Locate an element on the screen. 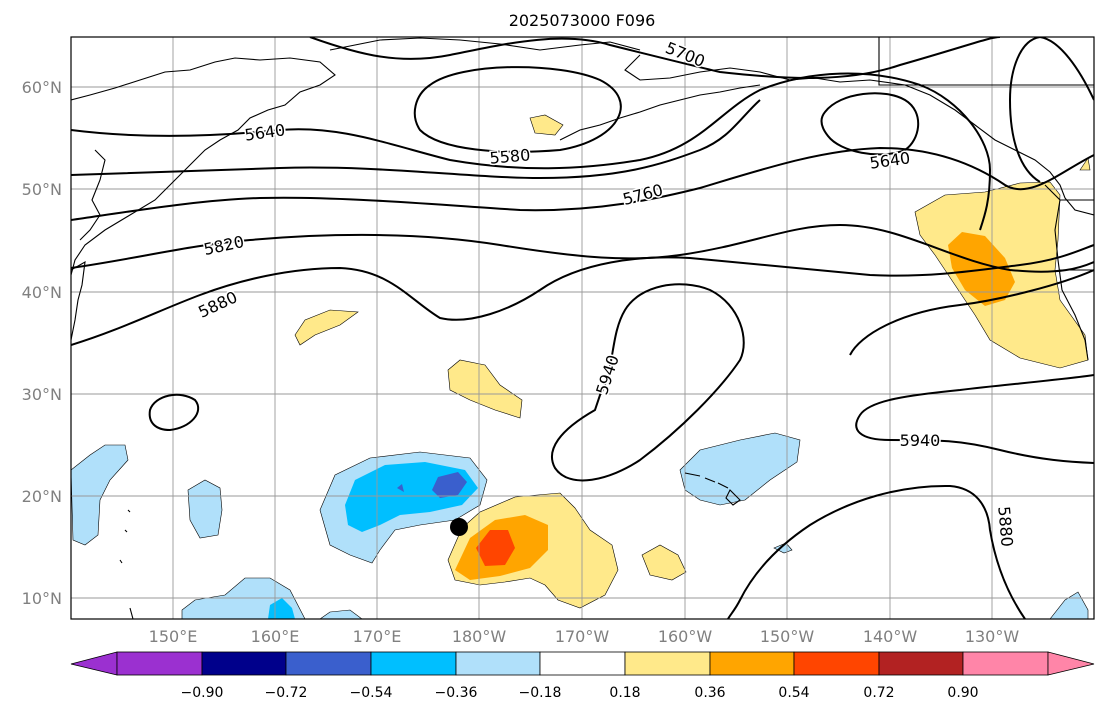 The image size is (1105, 712). negative-area-hawaii is located at coordinates (740, 469).